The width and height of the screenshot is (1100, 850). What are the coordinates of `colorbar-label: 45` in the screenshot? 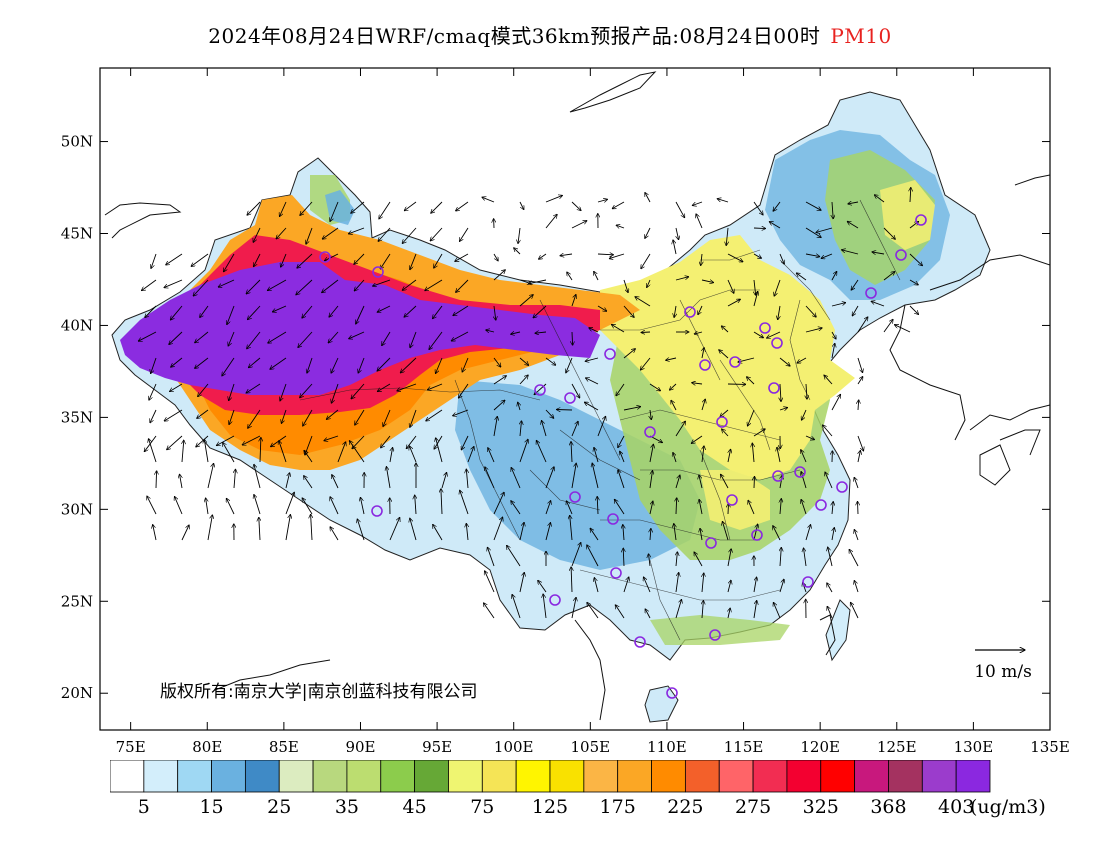 It's located at (415, 807).